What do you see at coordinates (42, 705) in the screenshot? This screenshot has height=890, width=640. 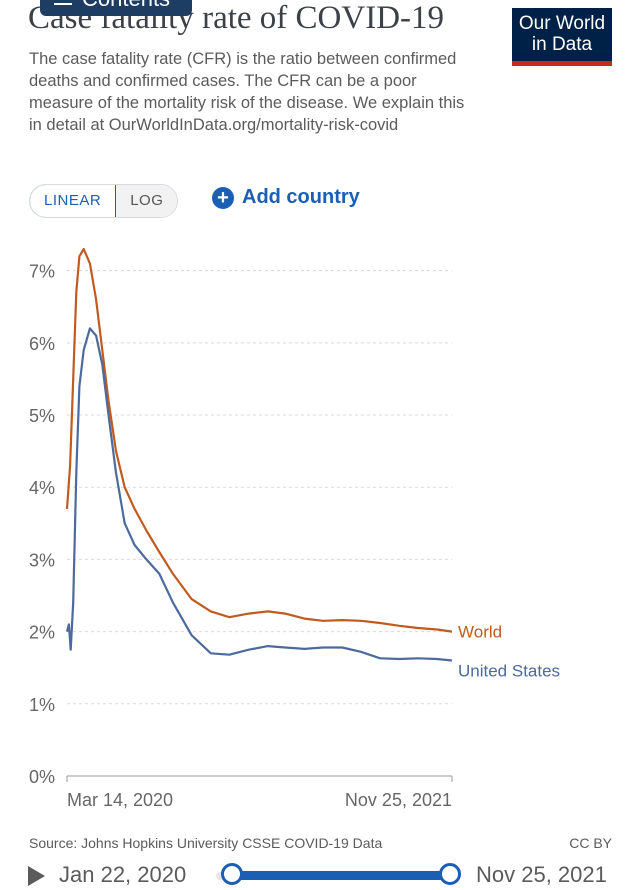 I see `y-tick-label: 1%` at bounding box center [42, 705].